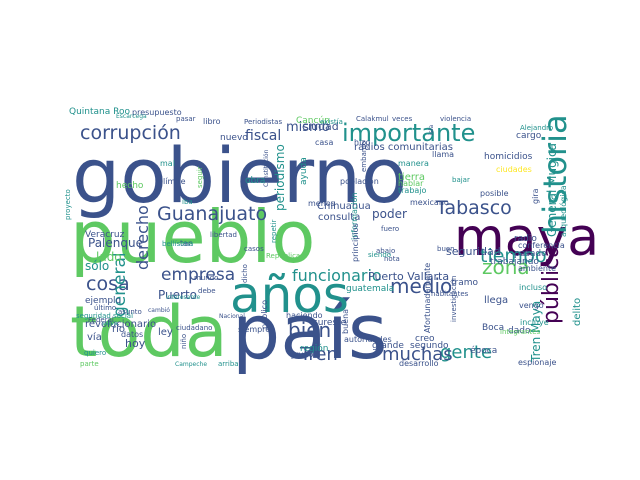 The height and width of the screenshot is (480, 640). What do you see at coordinates (483, 350) in the screenshot?
I see `cloud-word: época` at bounding box center [483, 350].